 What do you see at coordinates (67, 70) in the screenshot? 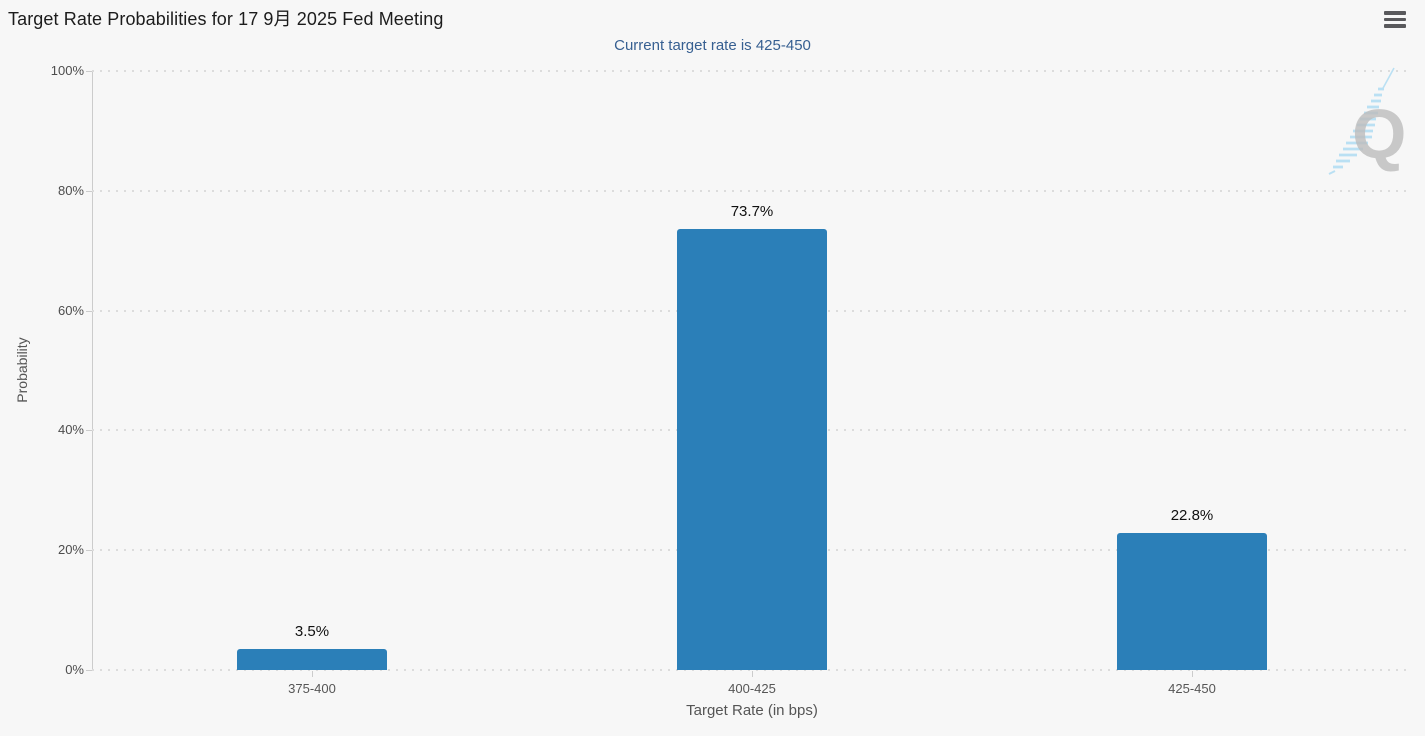
I see `y-tick-label: 100%` at bounding box center [67, 70].